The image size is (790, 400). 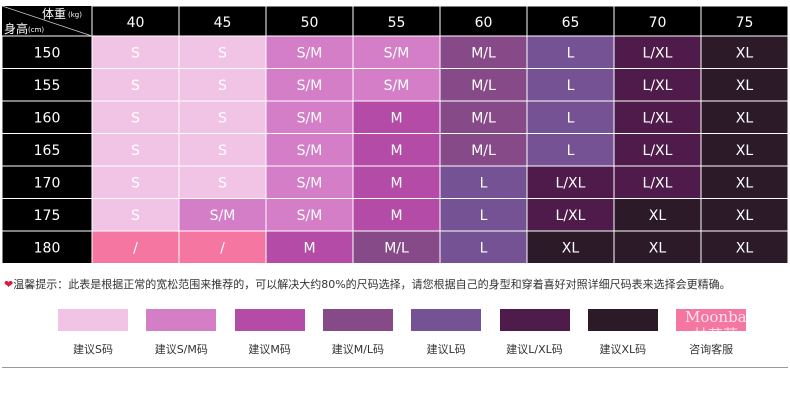 I want to click on header-height-unit: (cm), so click(x=36, y=30).